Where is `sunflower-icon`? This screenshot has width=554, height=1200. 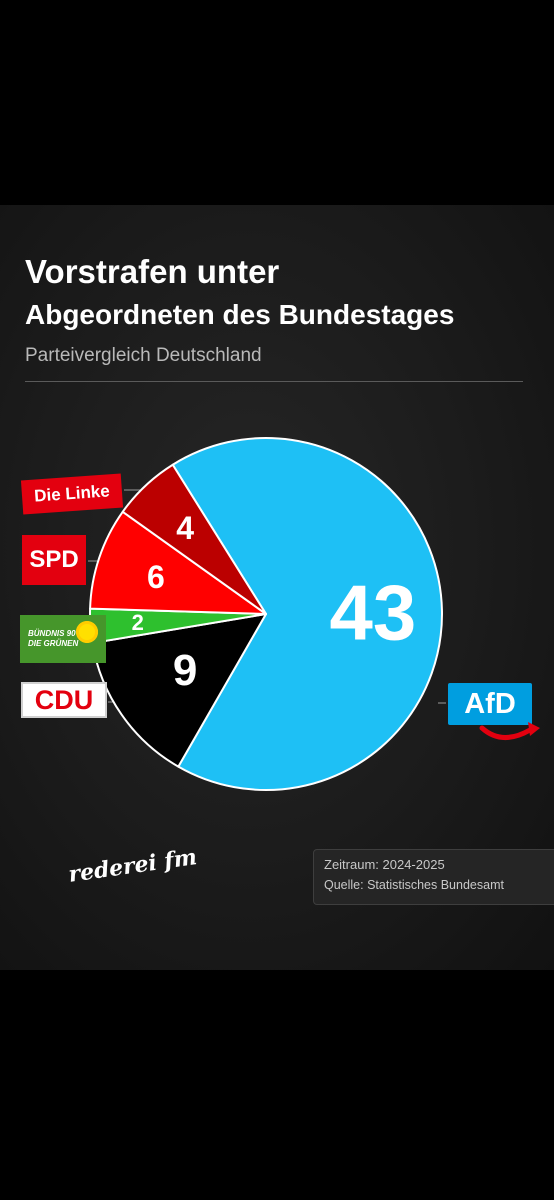 sunflower-icon is located at coordinates (87, 632).